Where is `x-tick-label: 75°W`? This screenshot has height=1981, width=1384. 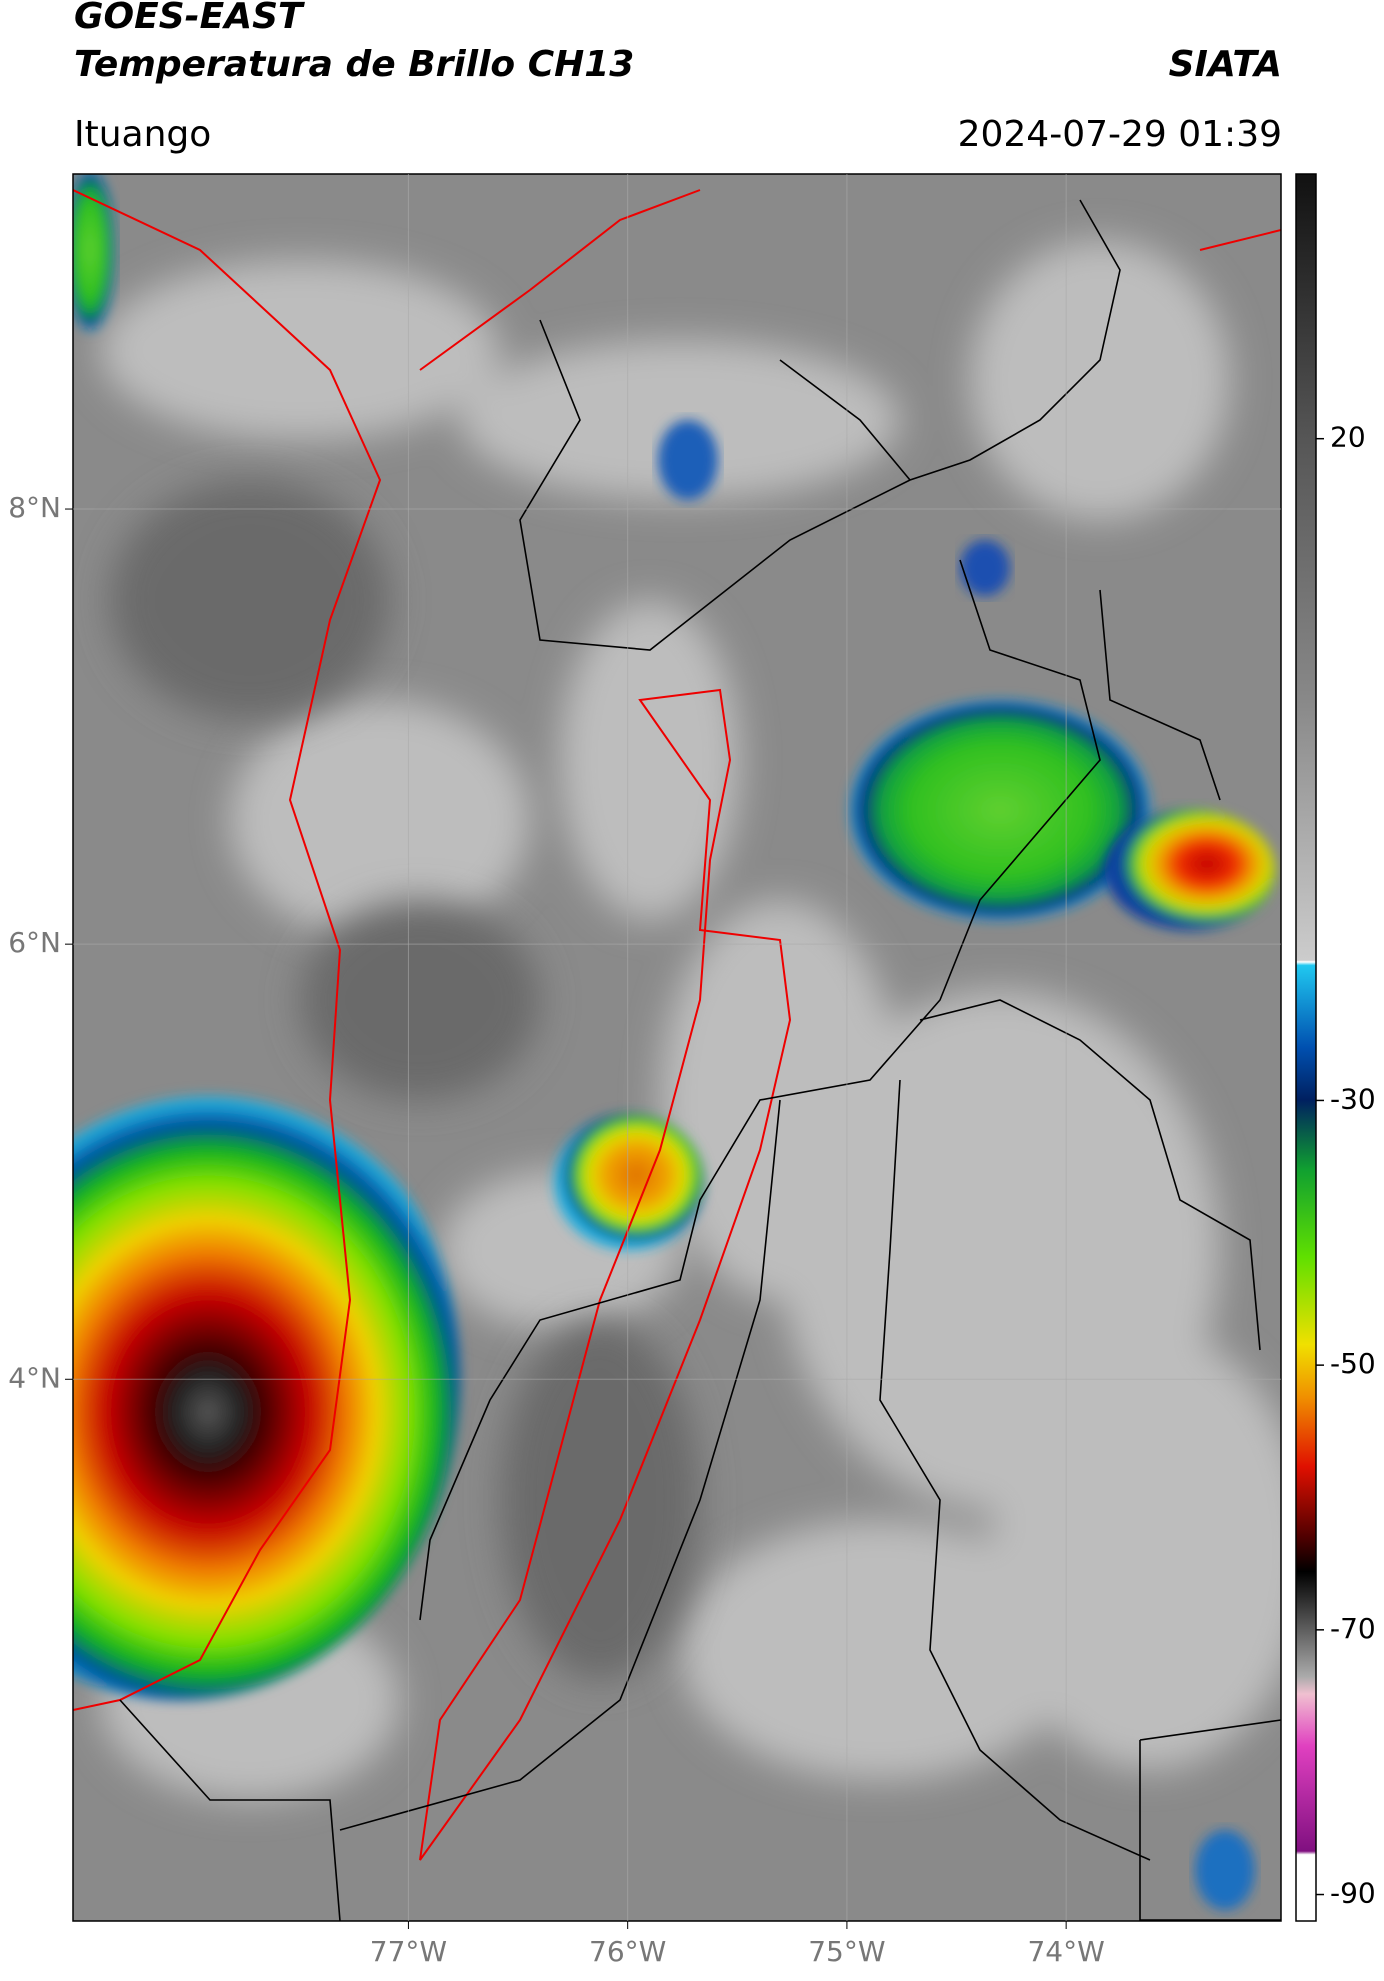 x-tick-label: 75°W is located at coordinates (846, 1951).